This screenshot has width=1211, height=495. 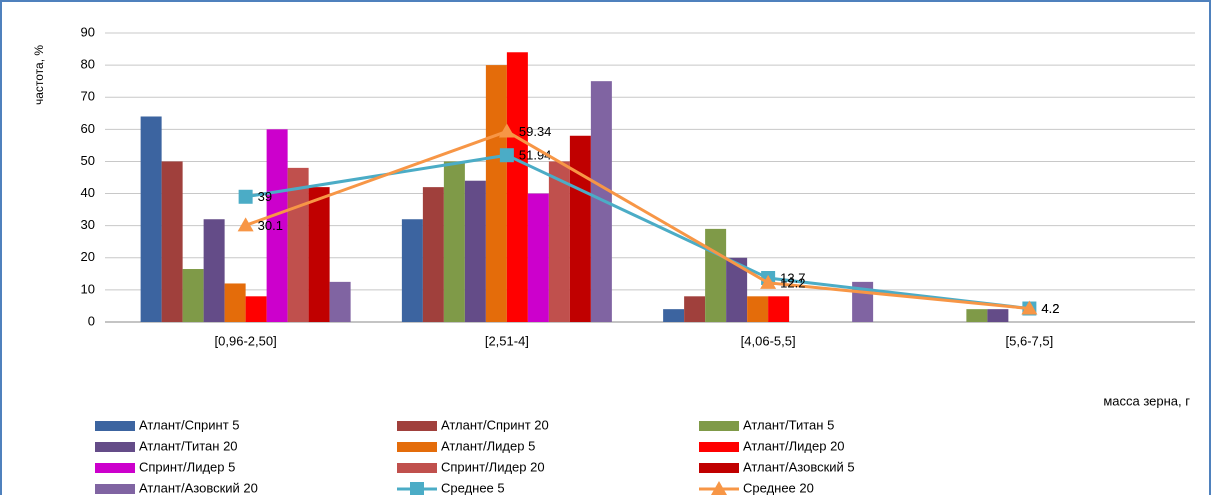 I want to click on y-tick-label: 60, so click(x=88, y=128).